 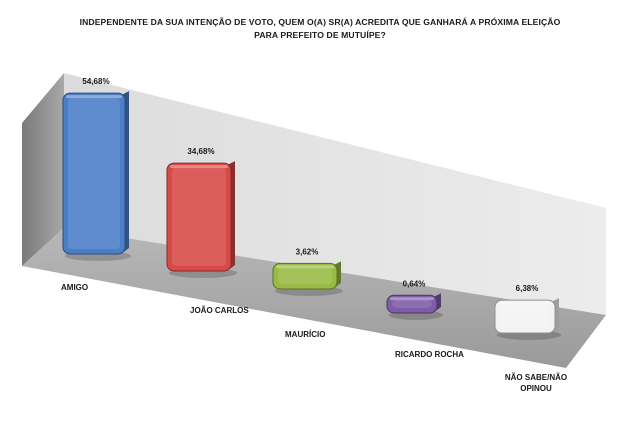 I want to click on category-label-4: RICARDO ROCHA, so click(x=429, y=354).